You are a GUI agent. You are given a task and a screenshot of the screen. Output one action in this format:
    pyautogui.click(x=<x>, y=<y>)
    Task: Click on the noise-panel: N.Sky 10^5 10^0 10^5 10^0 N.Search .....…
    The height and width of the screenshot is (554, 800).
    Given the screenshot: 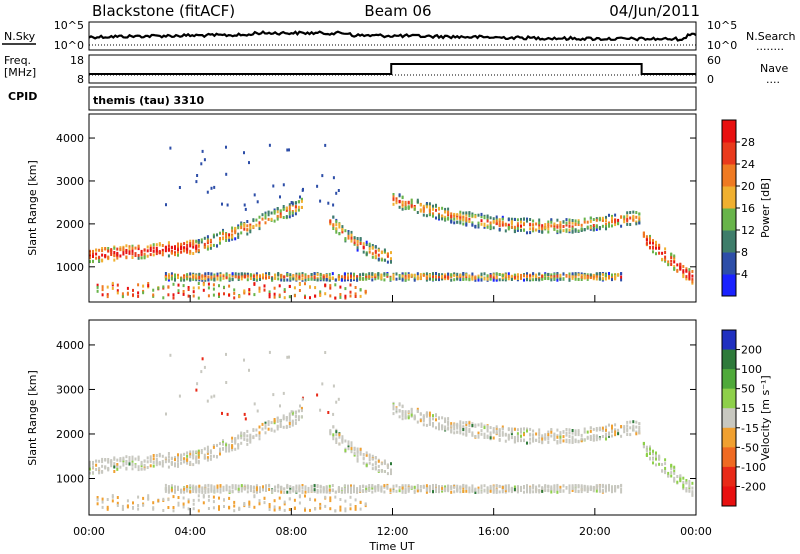 What is the action you would take?
    pyautogui.click(x=399, y=36)
    